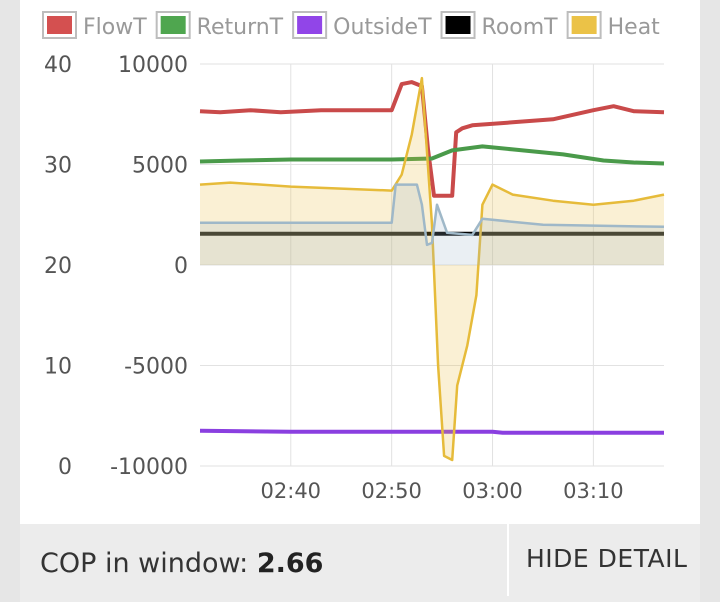 This screenshot has width=720, height=602. What do you see at coordinates (432, 139) in the screenshot?
I see `series-line-flowt` at bounding box center [432, 139].